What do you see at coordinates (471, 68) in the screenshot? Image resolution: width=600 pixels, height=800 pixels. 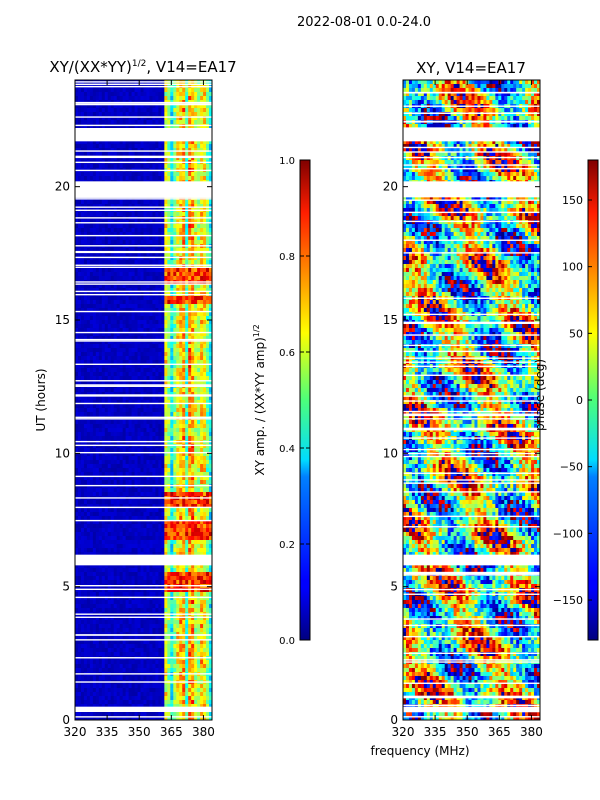 I see `phase-panel-title: XY, V14=EA17` at bounding box center [471, 68].